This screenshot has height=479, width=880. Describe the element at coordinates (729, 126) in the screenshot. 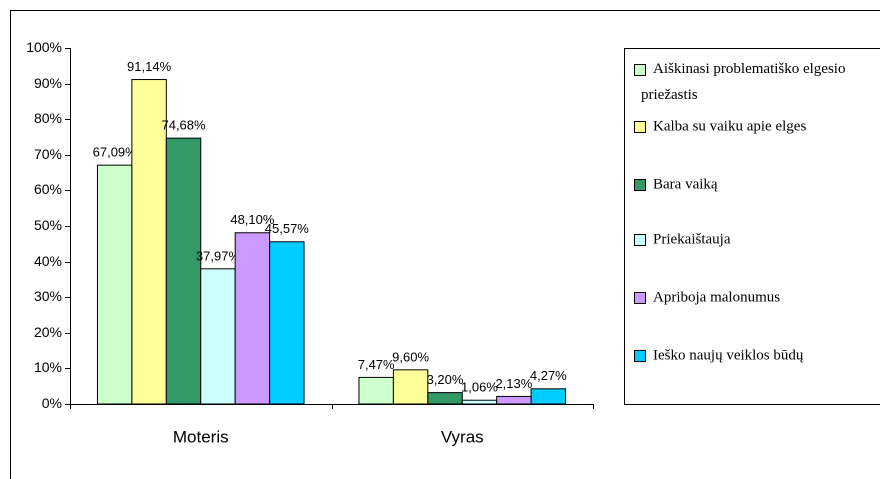

I see `legend-label: Kalba su vaiku apie elges` at that location.